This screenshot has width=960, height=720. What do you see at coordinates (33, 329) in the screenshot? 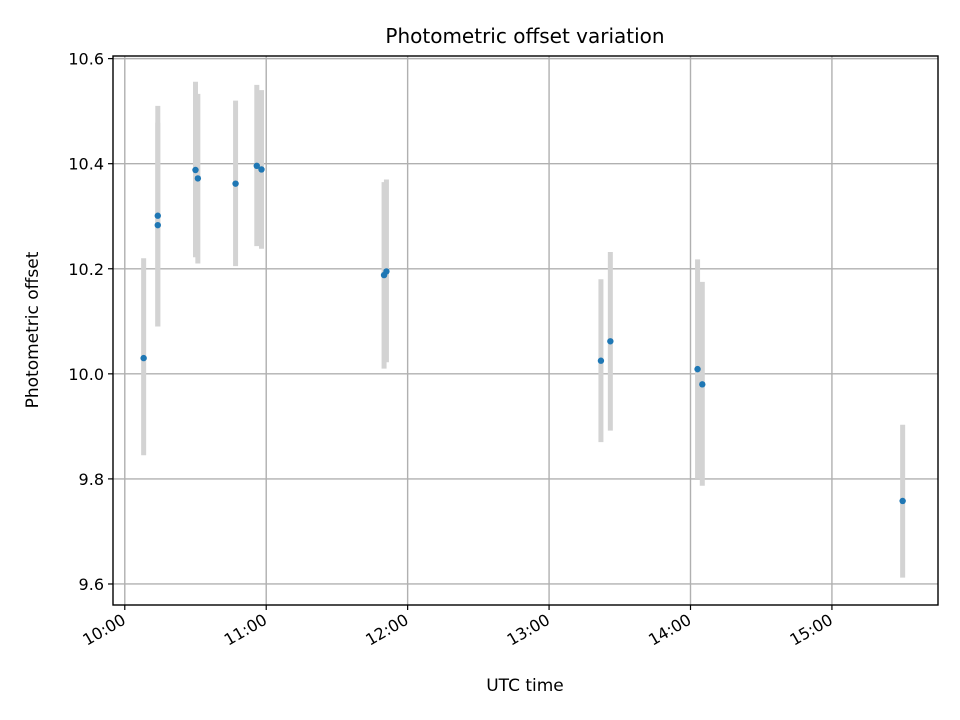
I see `y-axis-label: Photometric offset` at bounding box center [33, 329].